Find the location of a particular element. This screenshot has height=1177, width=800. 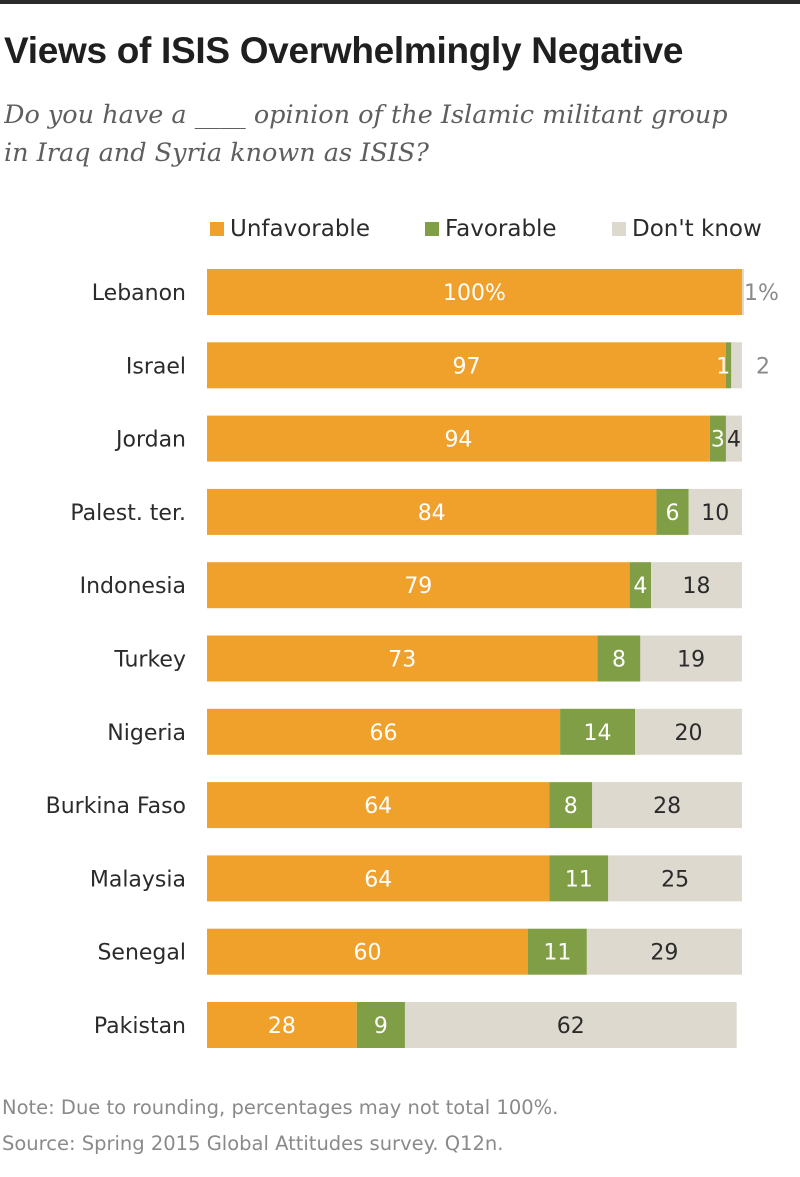

value-label-dont-know: 1% is located at coordinates (761, 293).